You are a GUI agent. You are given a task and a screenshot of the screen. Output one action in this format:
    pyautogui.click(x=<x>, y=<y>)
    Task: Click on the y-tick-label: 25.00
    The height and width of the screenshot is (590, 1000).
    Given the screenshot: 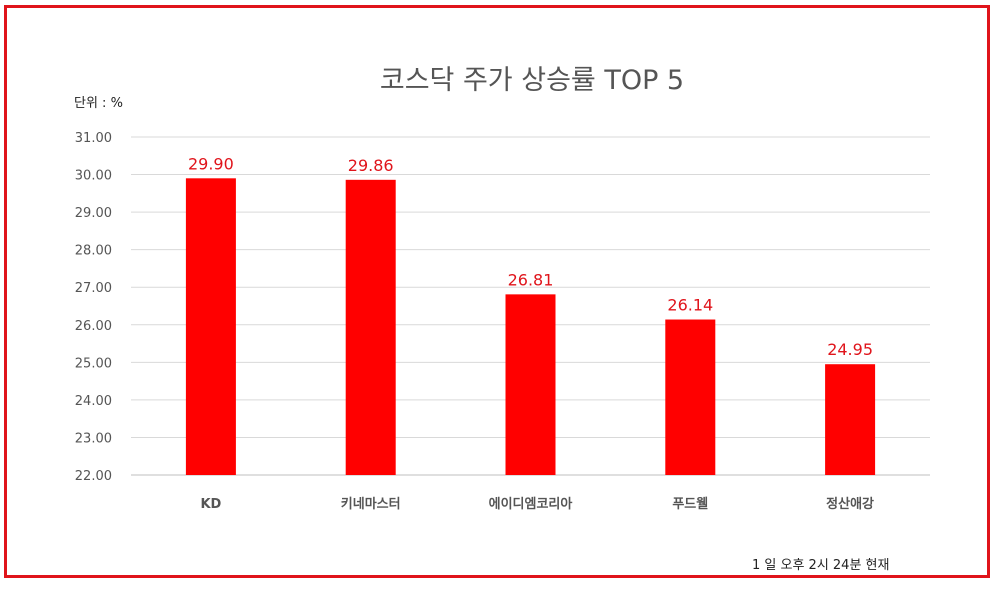 What is the action you would take?
    pyautogui.click(x=93, y=363)
    